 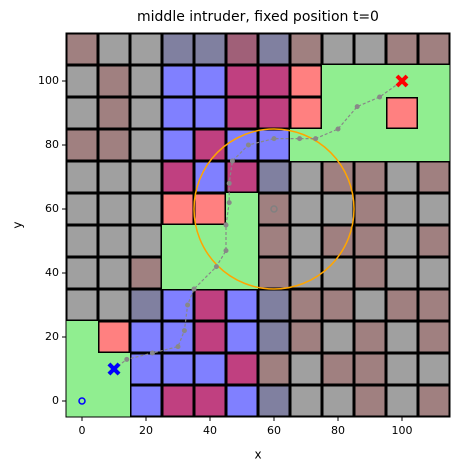 I want to click on y-tick-label: 0, so click(x=55, y=400).